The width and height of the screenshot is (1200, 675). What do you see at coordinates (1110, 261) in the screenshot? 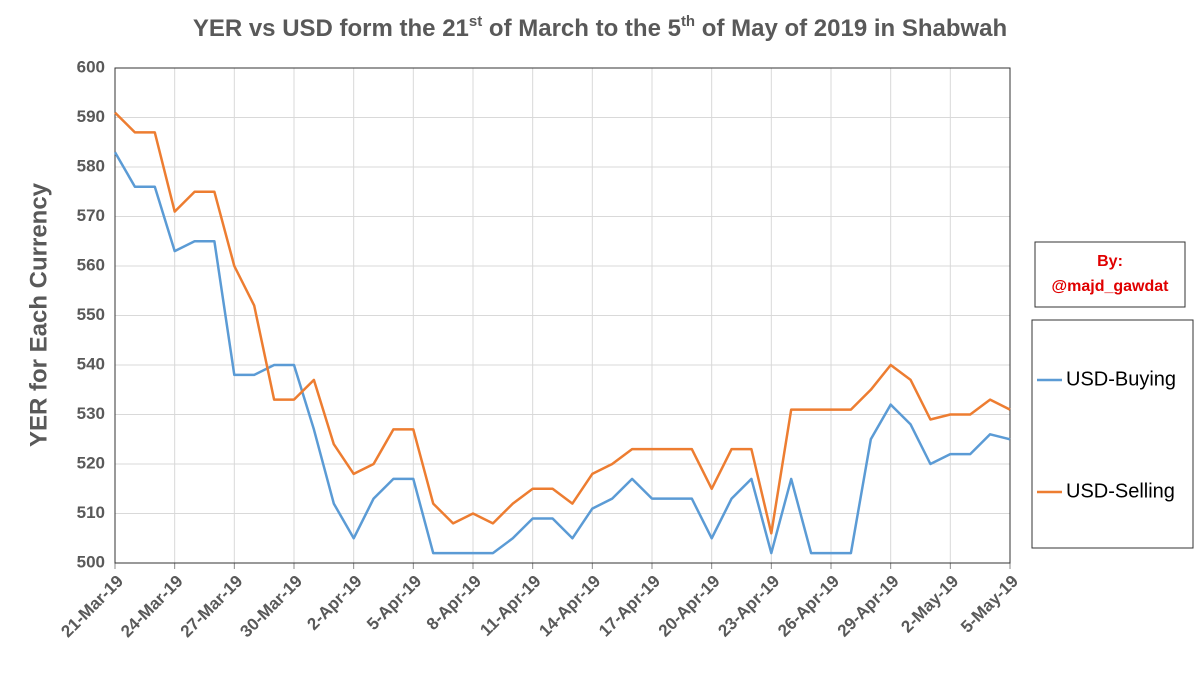
I see `annotation: By:` at bounding box center [1110, 261].